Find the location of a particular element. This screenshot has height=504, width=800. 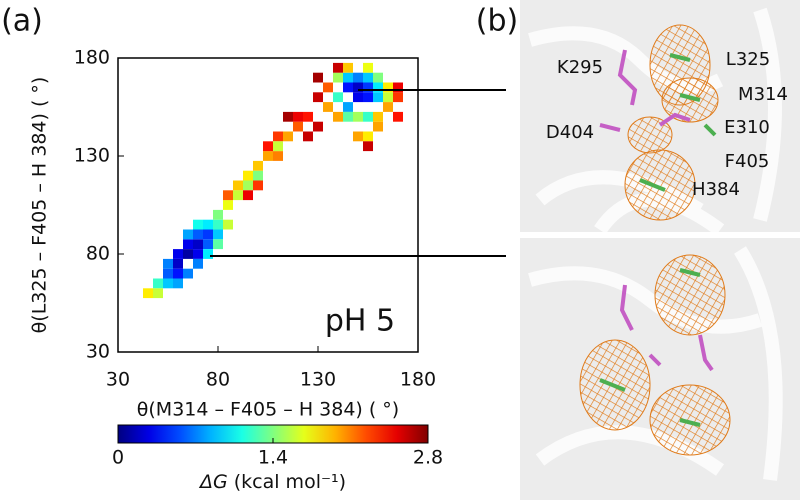

residue-label: H384 is located at coordinates (716, 189).